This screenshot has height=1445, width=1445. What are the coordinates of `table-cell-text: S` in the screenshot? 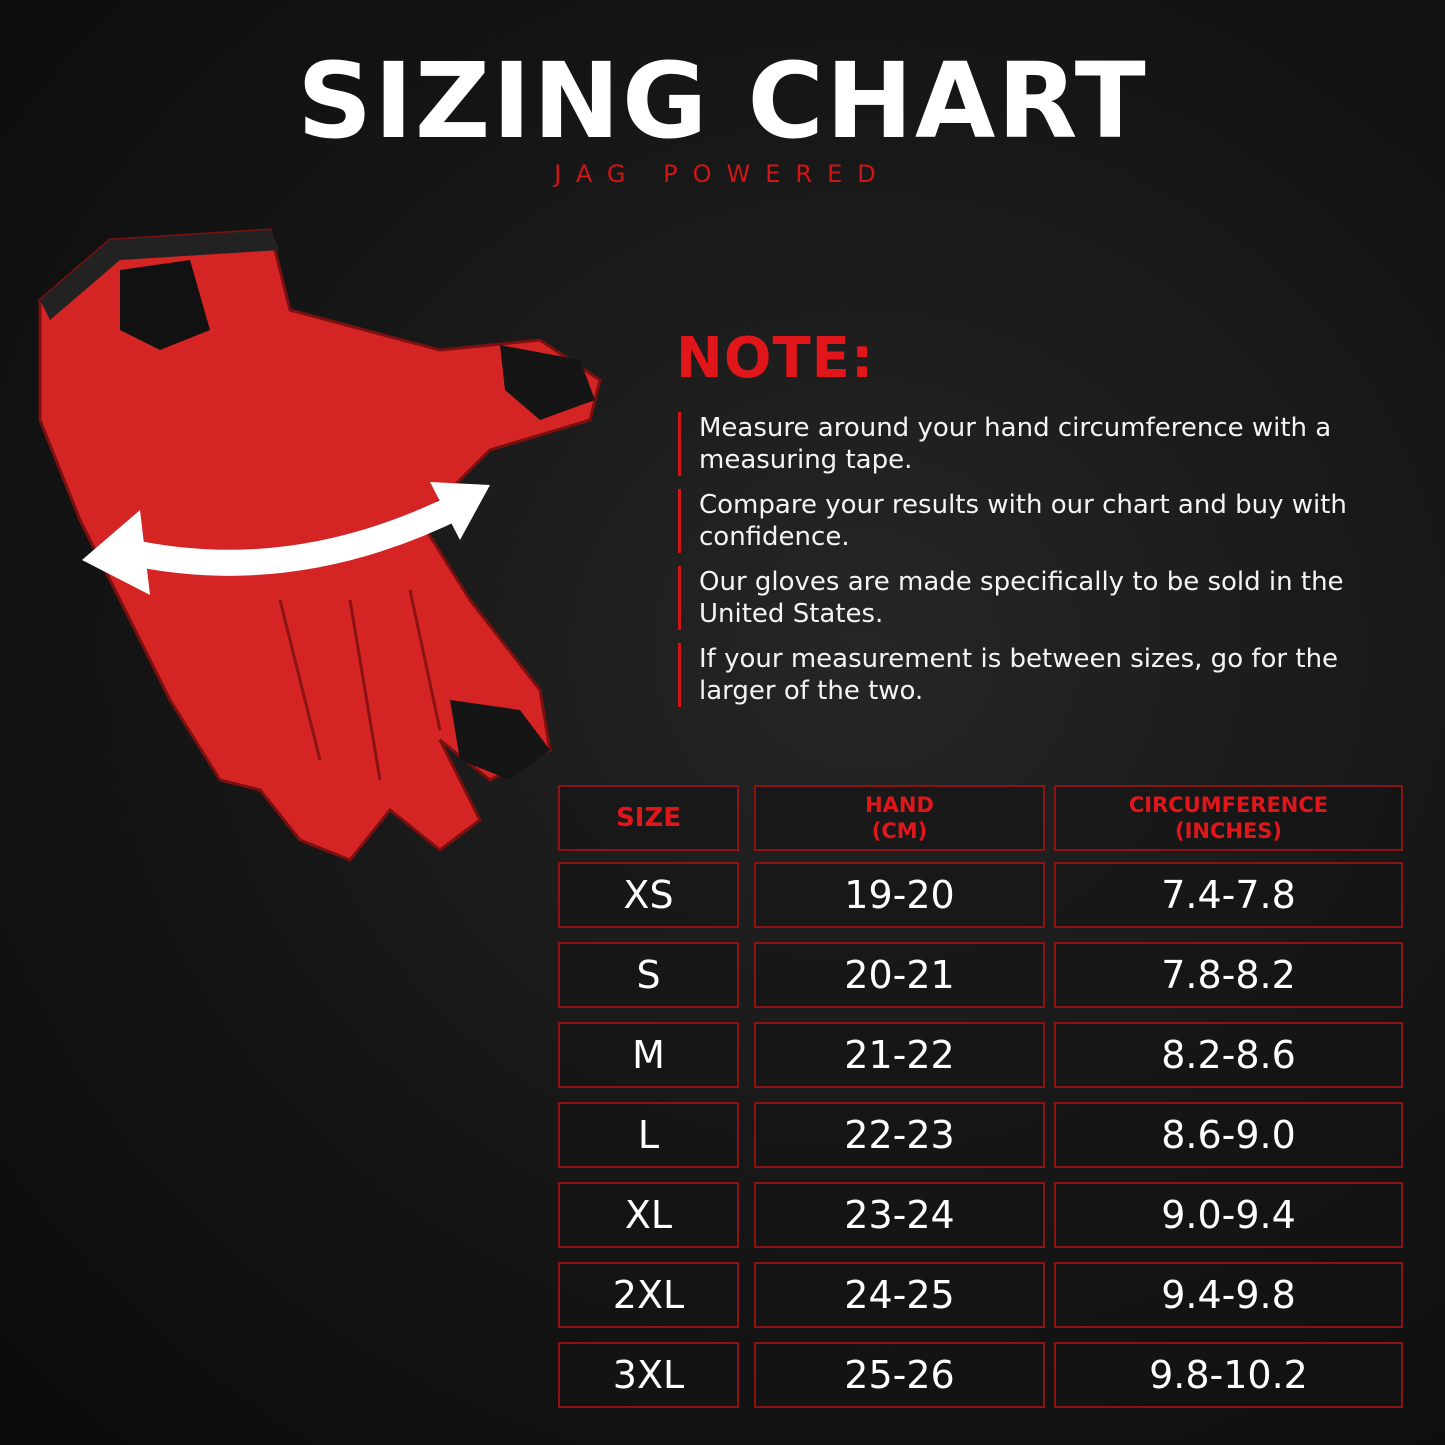 It's located at (648, 975).